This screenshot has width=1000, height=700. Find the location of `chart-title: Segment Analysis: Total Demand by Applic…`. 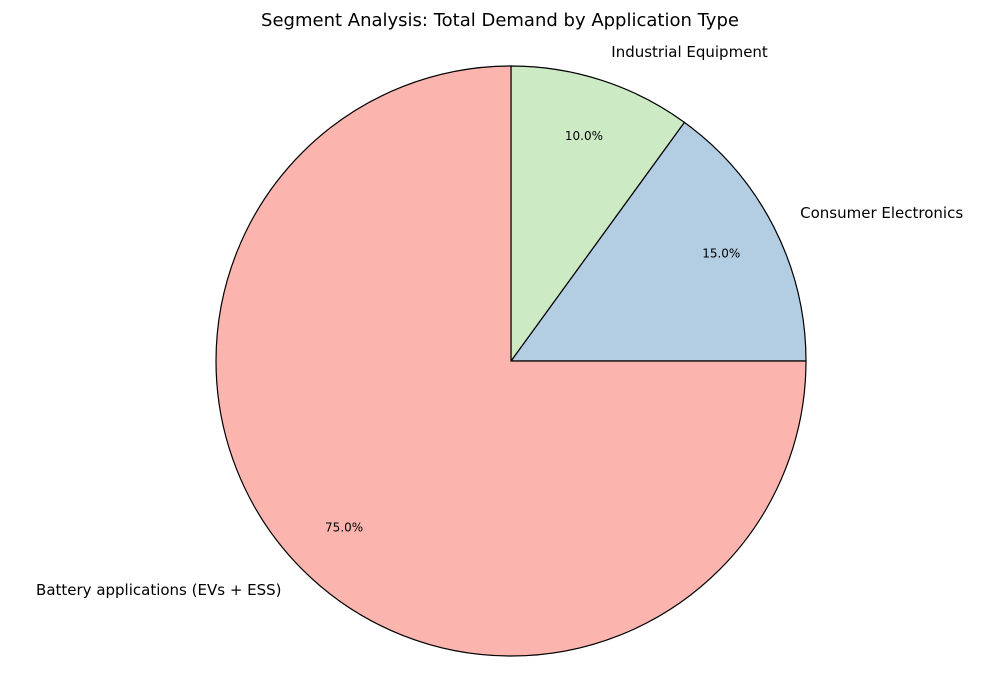

chart-title: Segment Analysis: Total Demand by Applic… is located at coordinates (500, 20).